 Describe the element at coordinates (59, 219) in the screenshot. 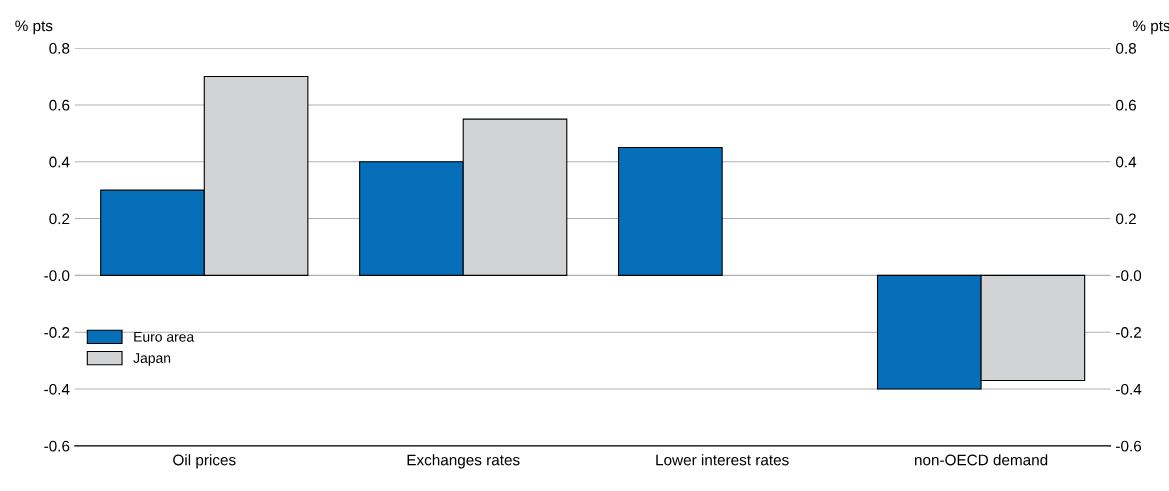

I see `y-tick-label: 0.2` at that location.